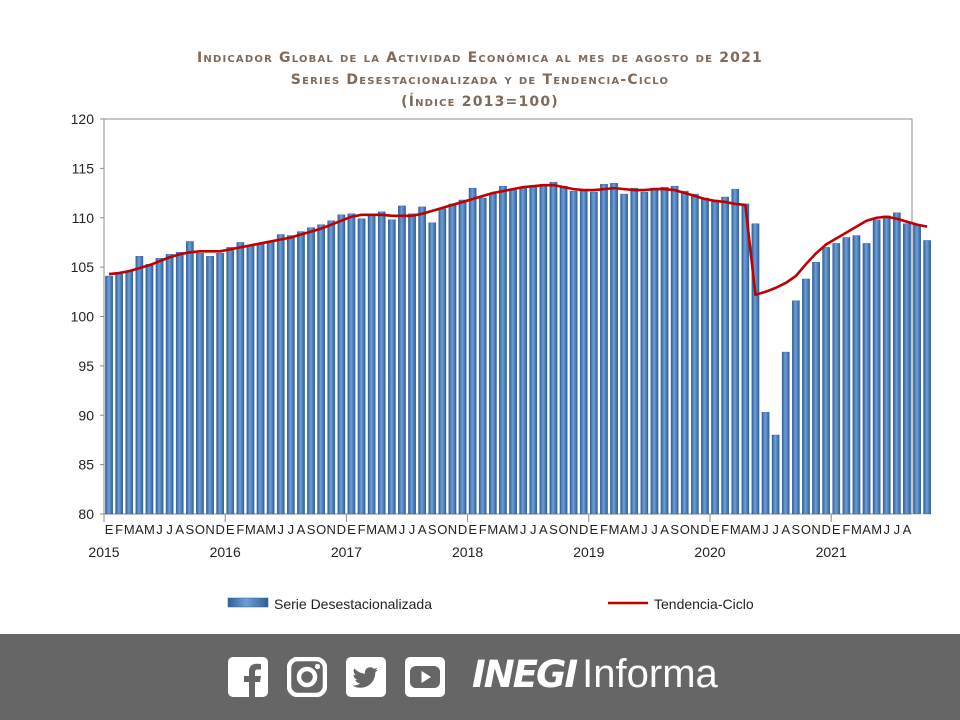  Describe the element at coordinates (83, 267) in the screenshot. I see `y-tick-label: 105` at that location.